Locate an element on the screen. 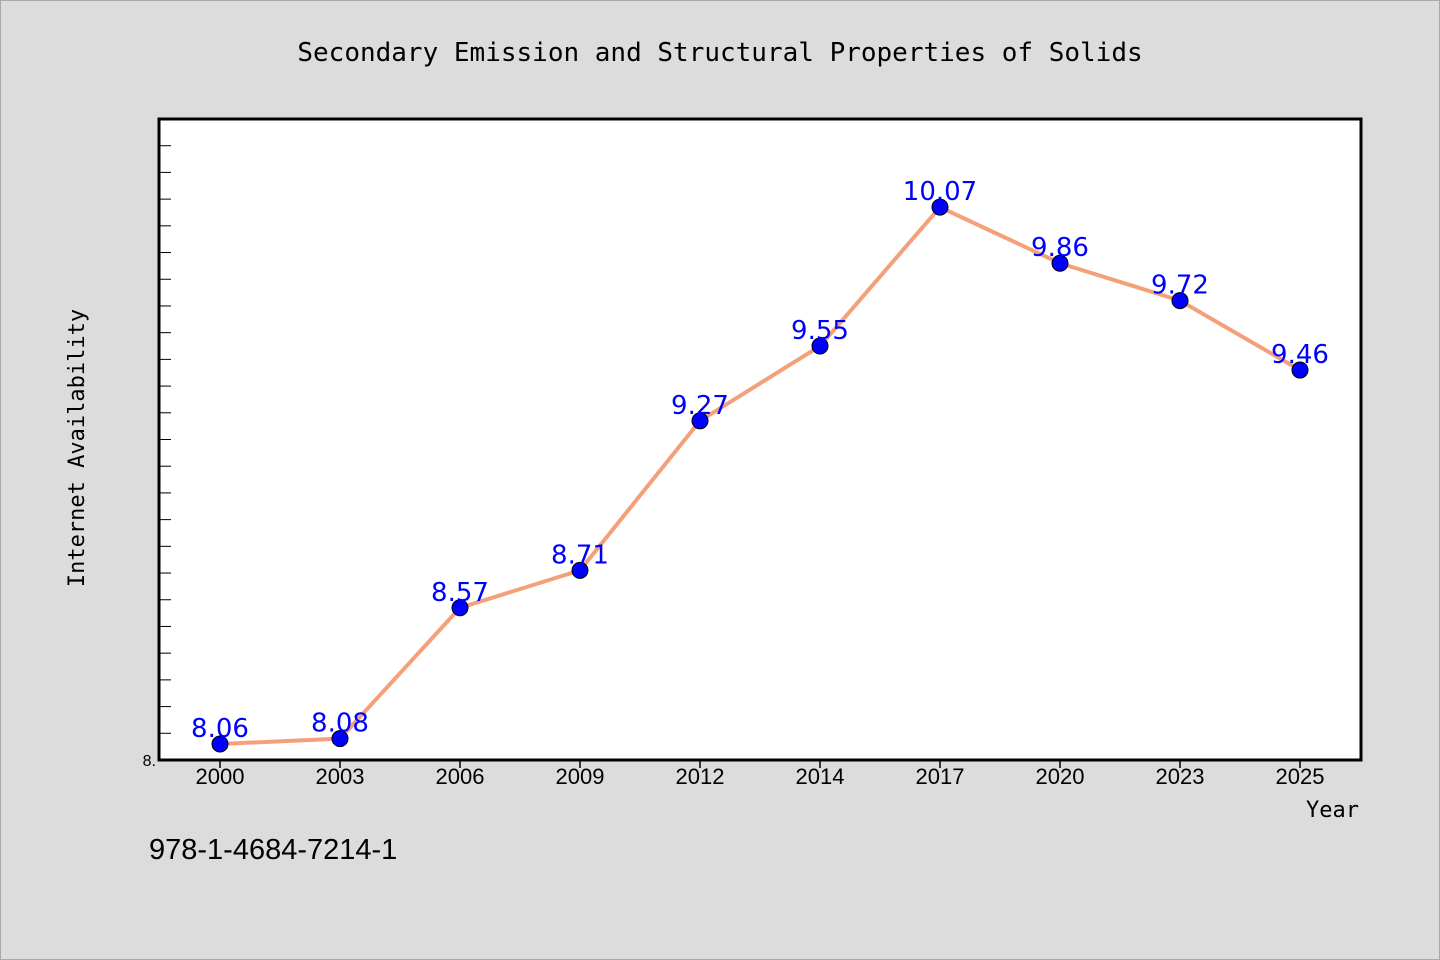  x-tick-label: 2017 is located at coordinates (940, 776).